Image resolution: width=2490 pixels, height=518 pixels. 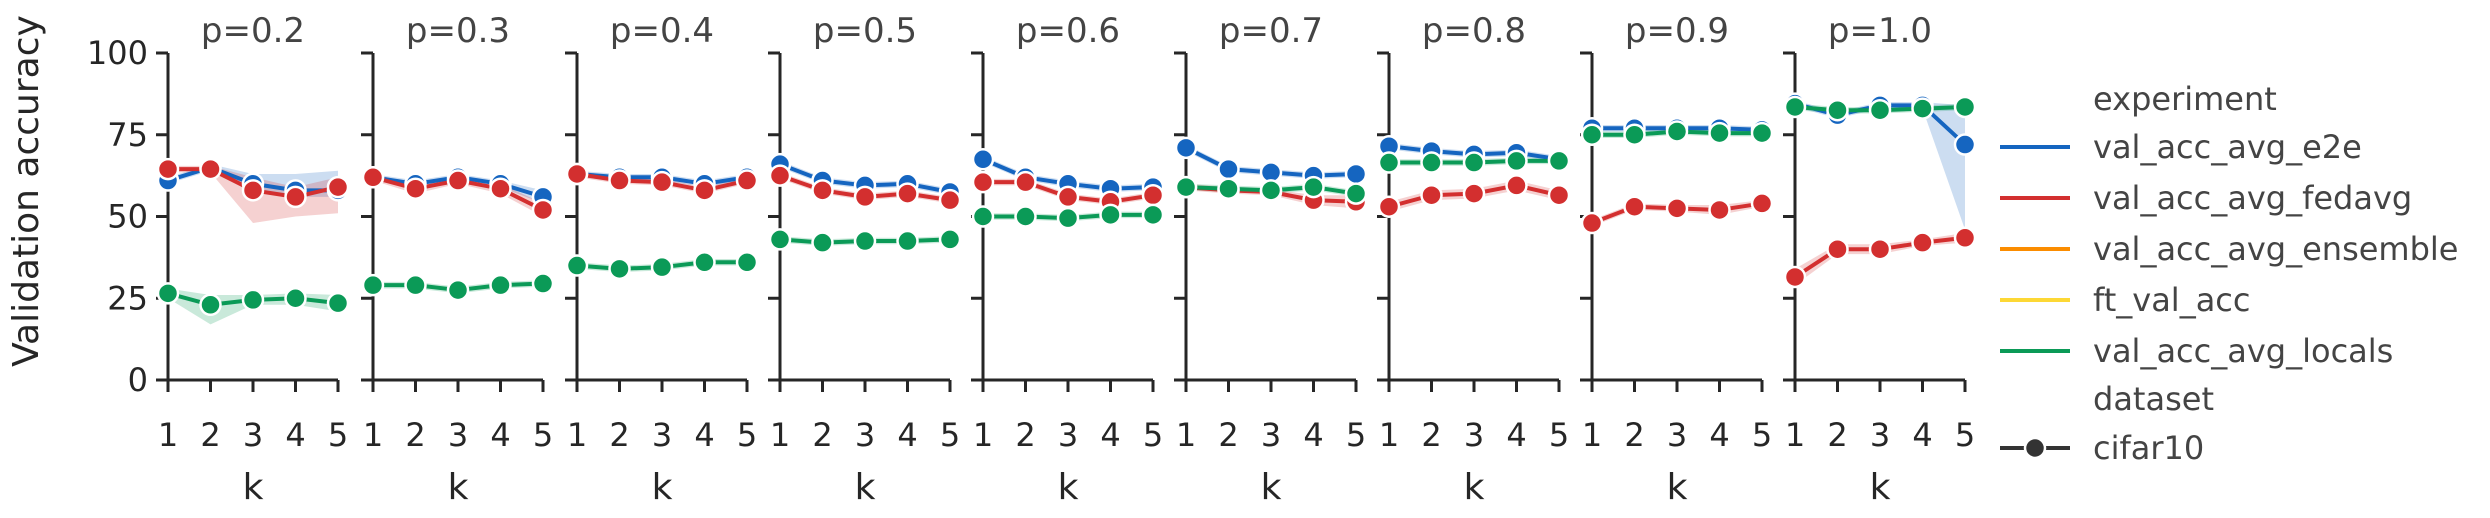 I want to click on panel-3: p=0.5 1 2 3 4 5 k, so click(x=865, y=259).